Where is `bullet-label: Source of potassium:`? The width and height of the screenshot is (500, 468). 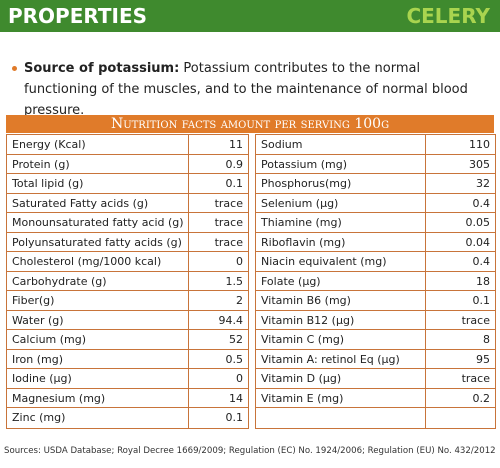 bullet-label: Source of potassium: is located at coordinates (102, 68).